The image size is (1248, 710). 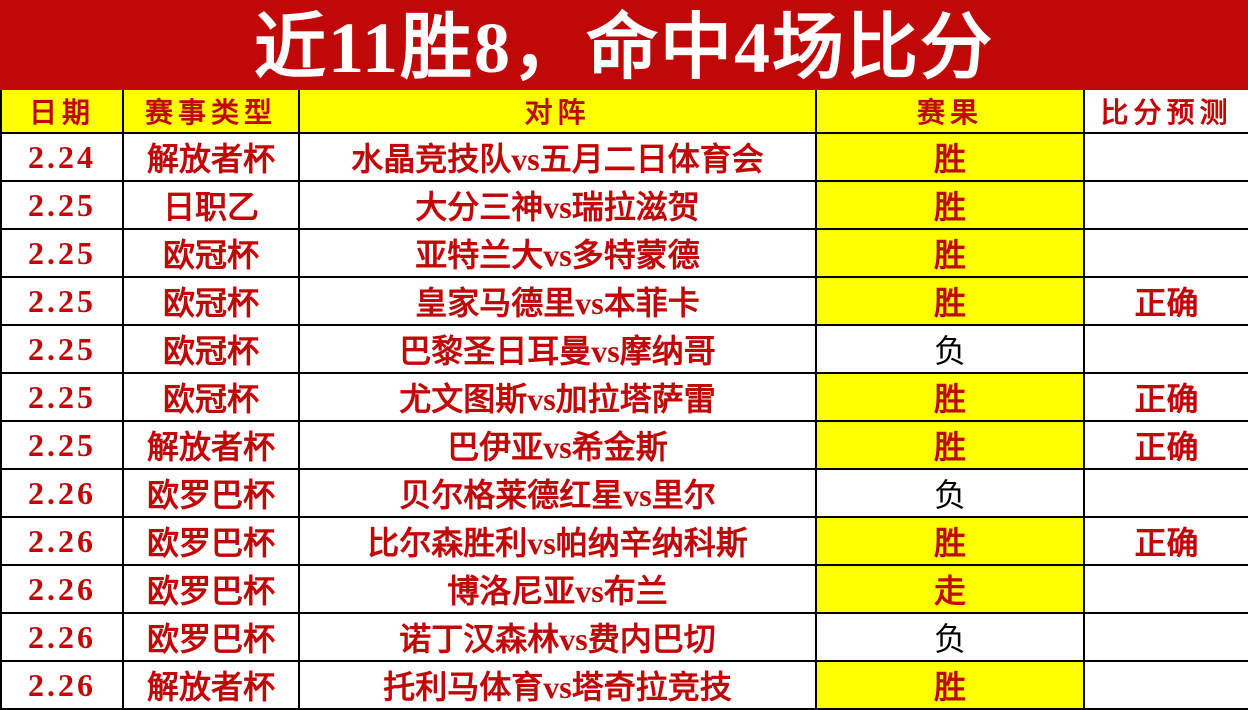 I want to click on matchup-cell: 尤文图斯vs加拉塔萨雷, so click(x=557, y=397).